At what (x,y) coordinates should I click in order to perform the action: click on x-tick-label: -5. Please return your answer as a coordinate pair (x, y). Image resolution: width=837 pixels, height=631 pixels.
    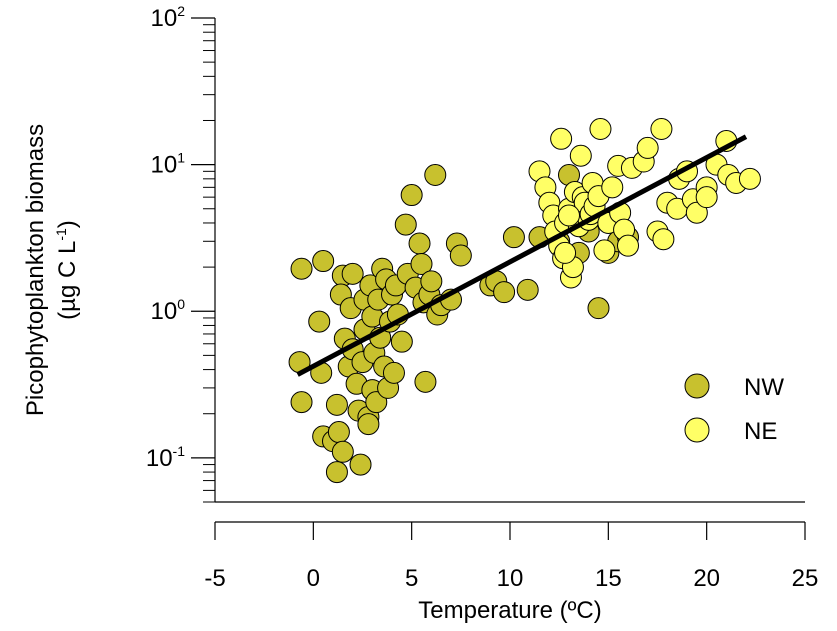
    Looking at the image, I should click on (214, 578).